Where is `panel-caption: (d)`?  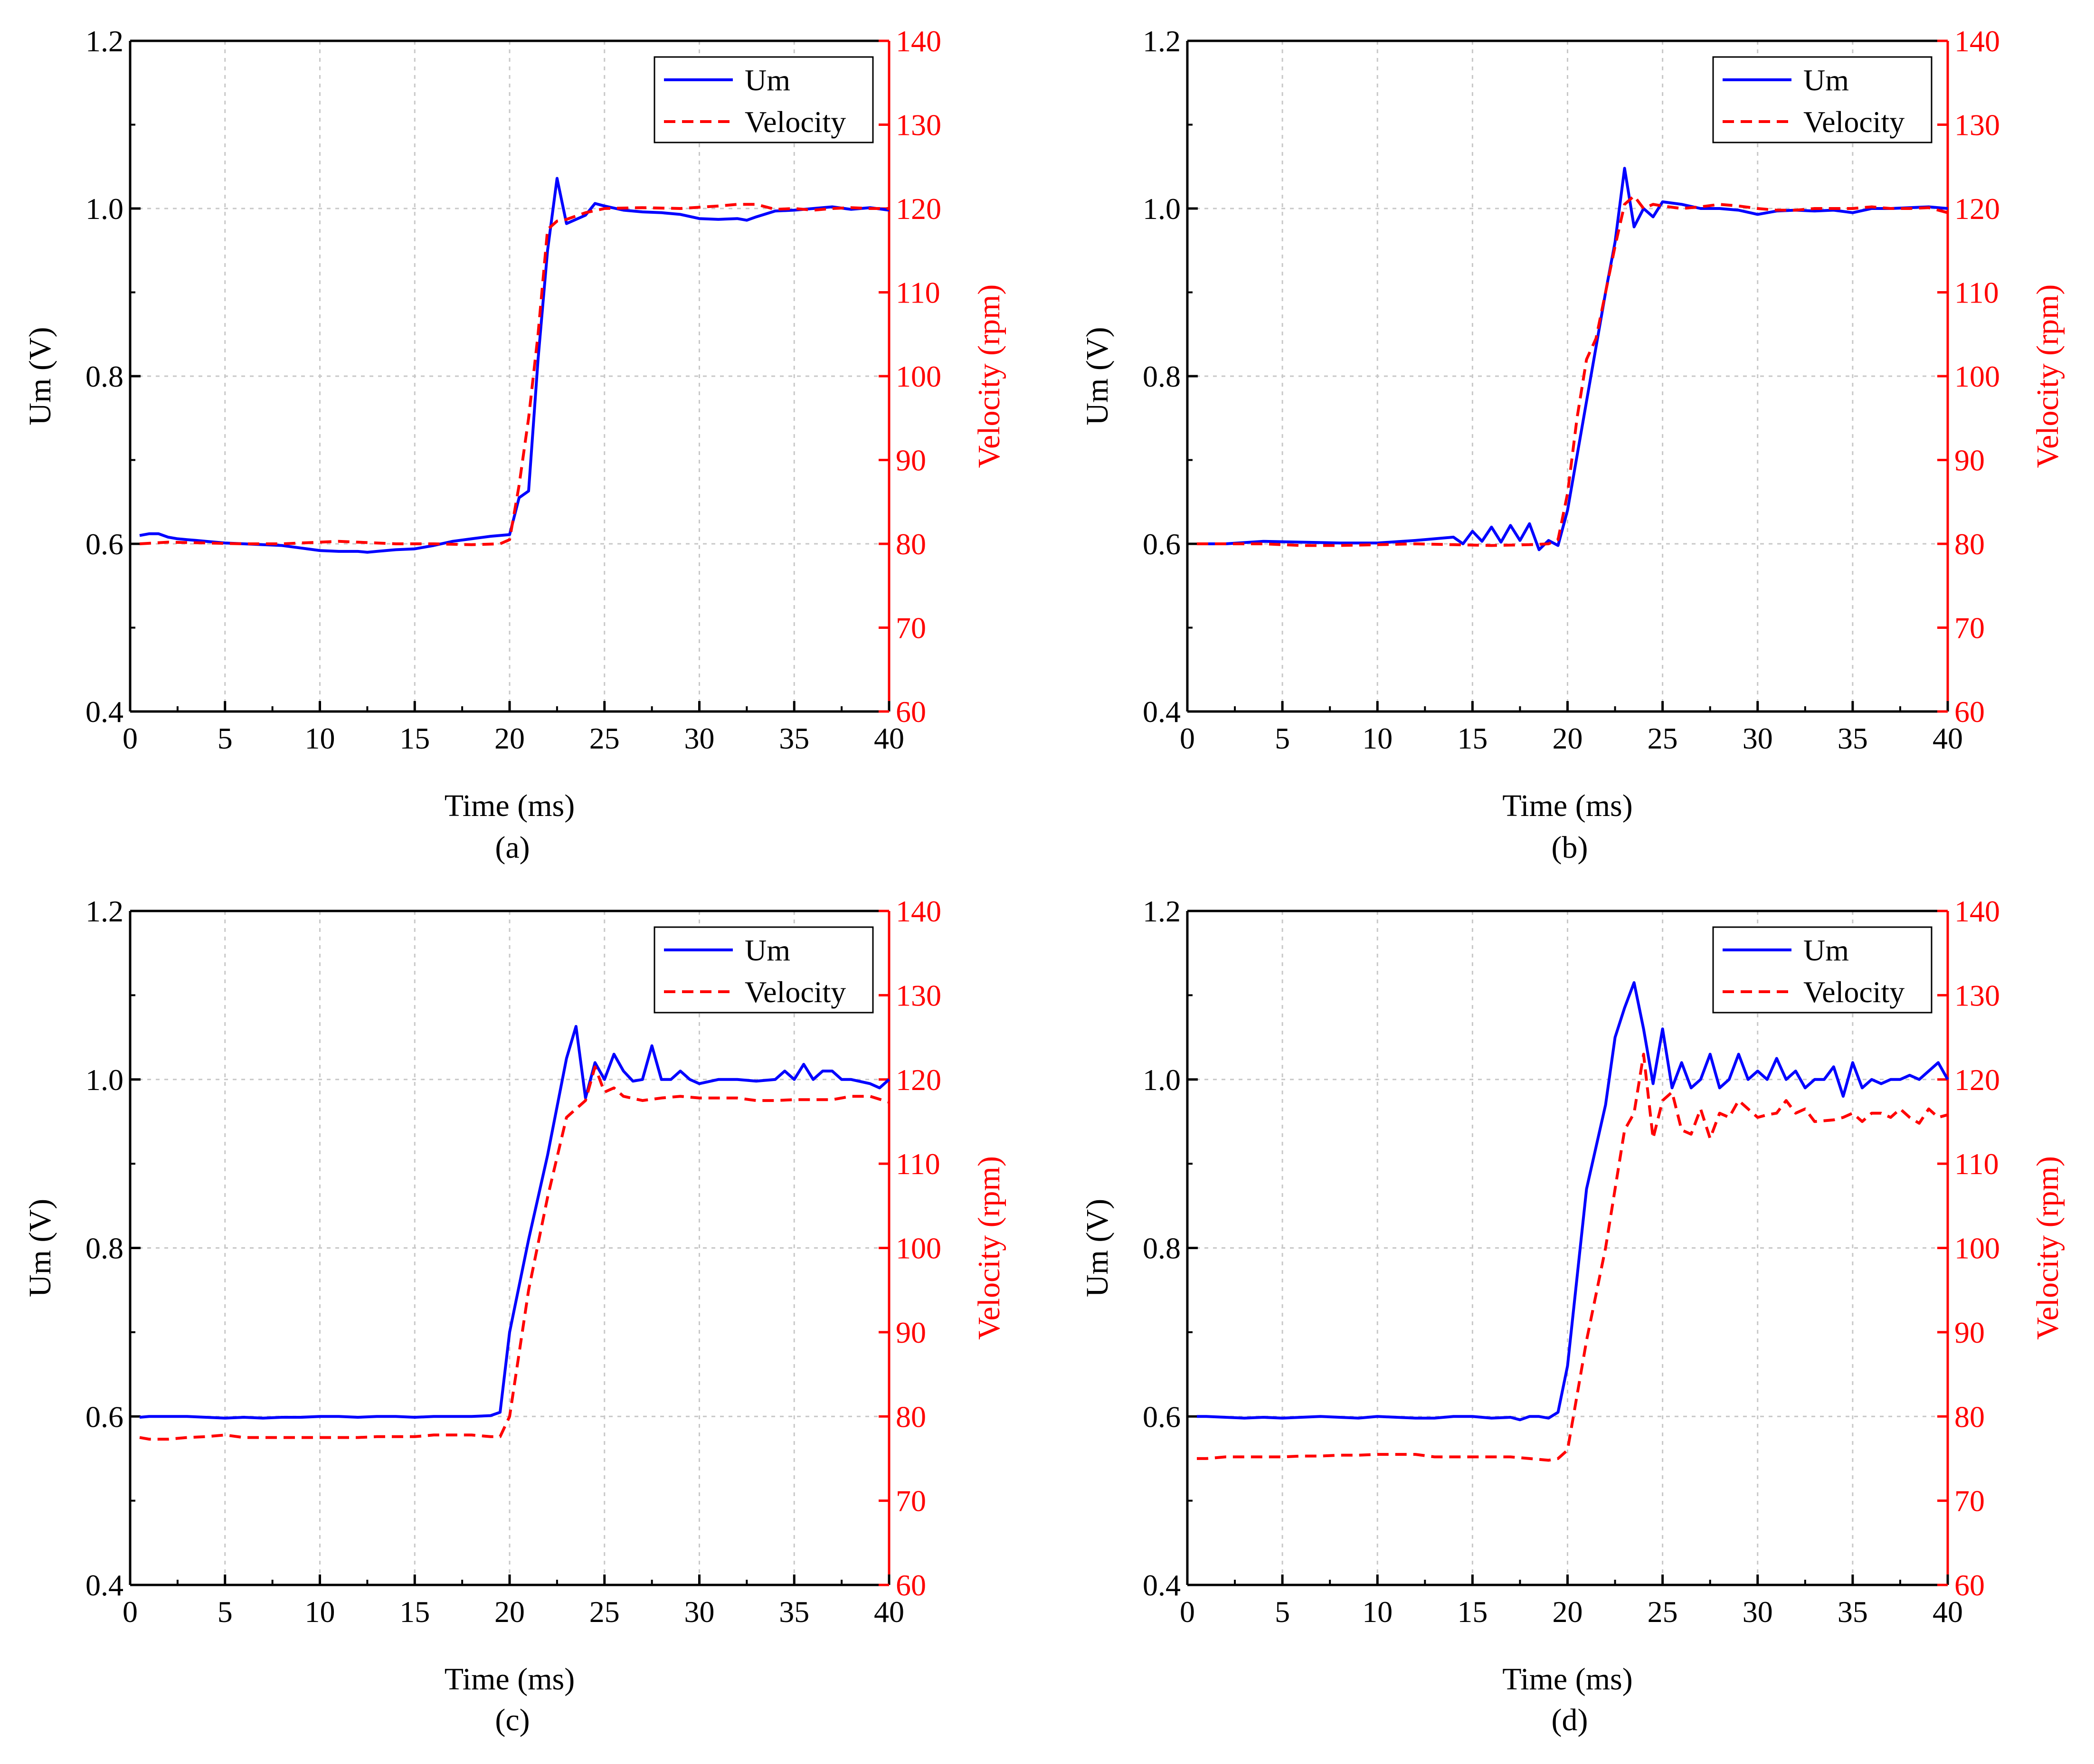 panel-caption: (d) is located at coordinates (1570, 1720).